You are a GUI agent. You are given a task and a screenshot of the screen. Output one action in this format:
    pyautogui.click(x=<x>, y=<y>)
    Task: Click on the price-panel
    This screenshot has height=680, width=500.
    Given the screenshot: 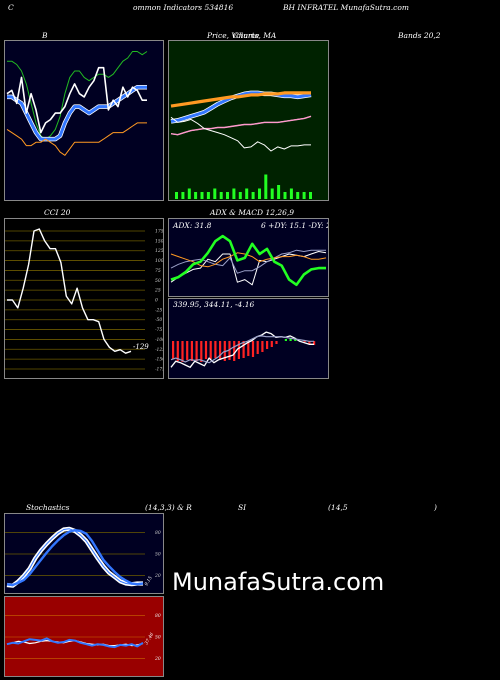 What is the action you would take?
    pyautogui.click(x=248, y=120)
    